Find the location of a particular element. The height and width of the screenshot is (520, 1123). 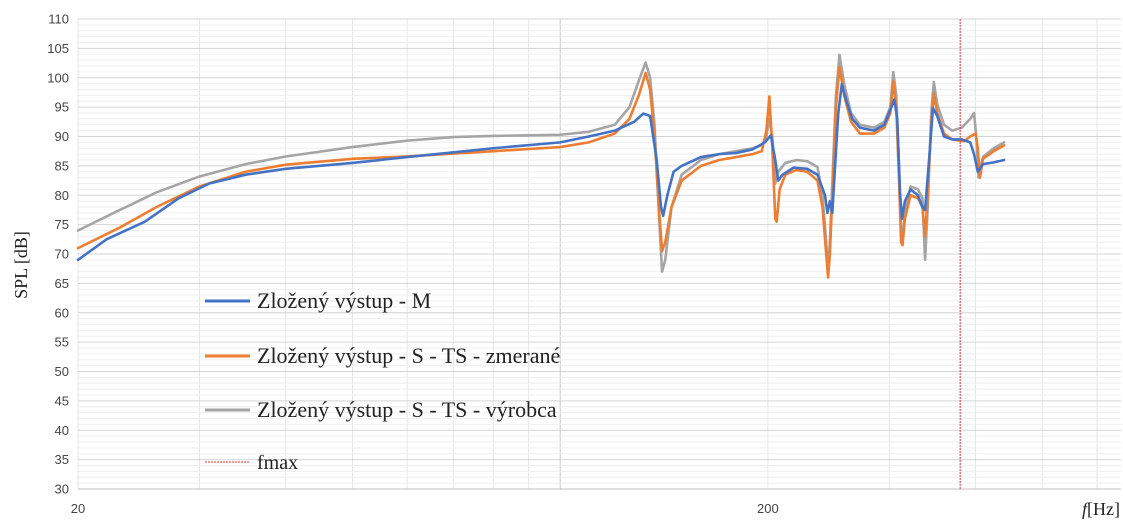

y-tick-label: 50 is located at coordinates (62, 371).